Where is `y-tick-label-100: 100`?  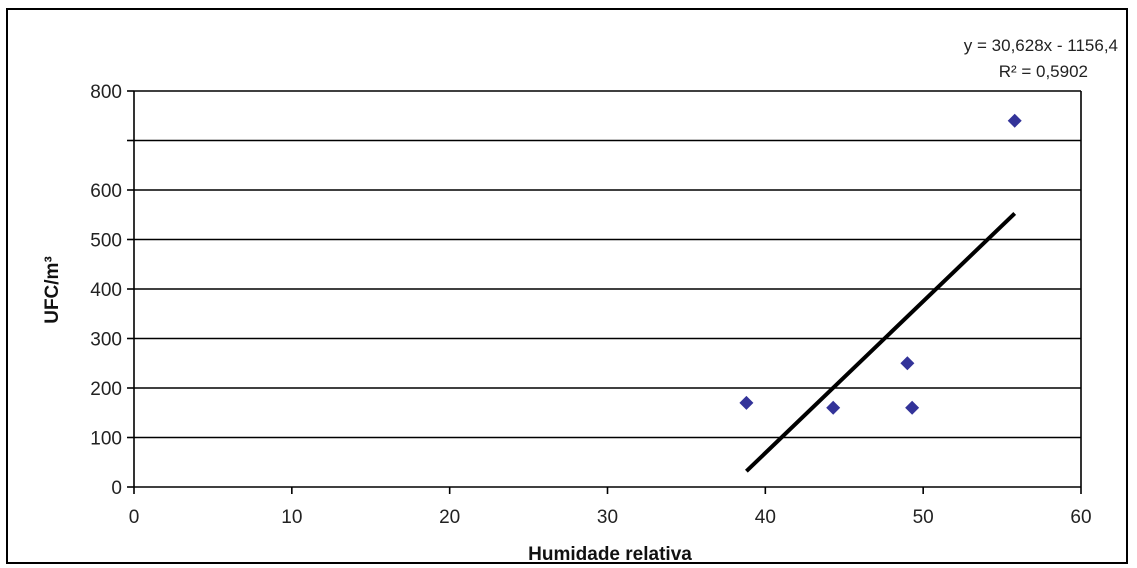 y-tick-label-100: 100 is located at coordinates (106, 439).